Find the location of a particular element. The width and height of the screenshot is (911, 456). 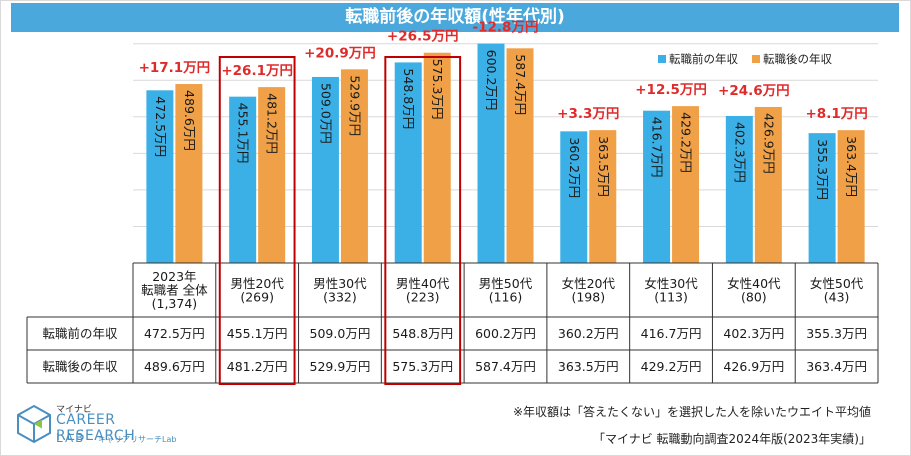

bar-label-after: 489.6万円 is located at coordinates (189, 120).